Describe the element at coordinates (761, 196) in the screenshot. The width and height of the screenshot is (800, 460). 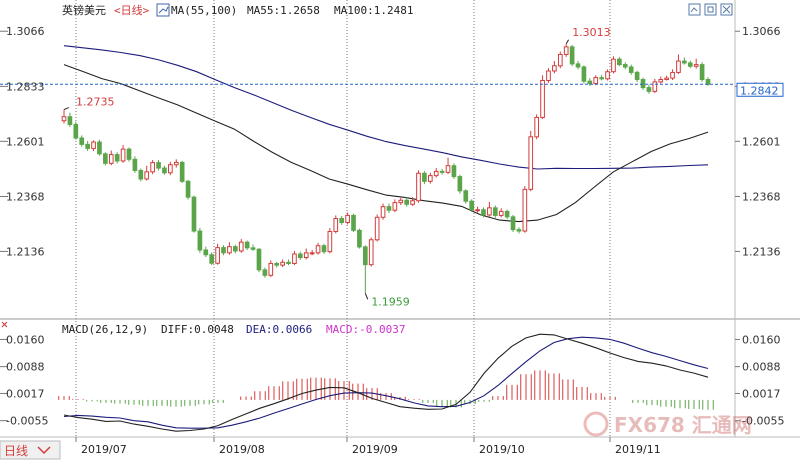
I see `price-tick-label-right: 1.2368` at that location.